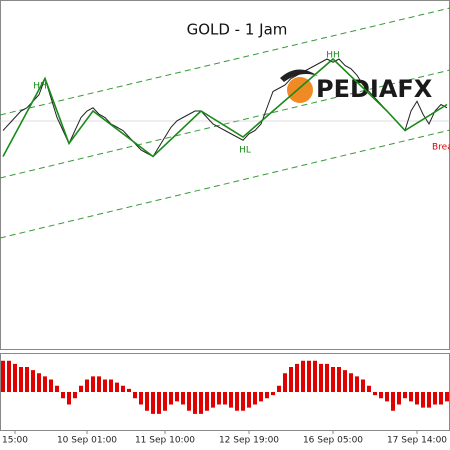  Describe the element at coordinates (165, 441) in the screenshot. I see `x-tick-label: 11 Sep 10:00` at that location.